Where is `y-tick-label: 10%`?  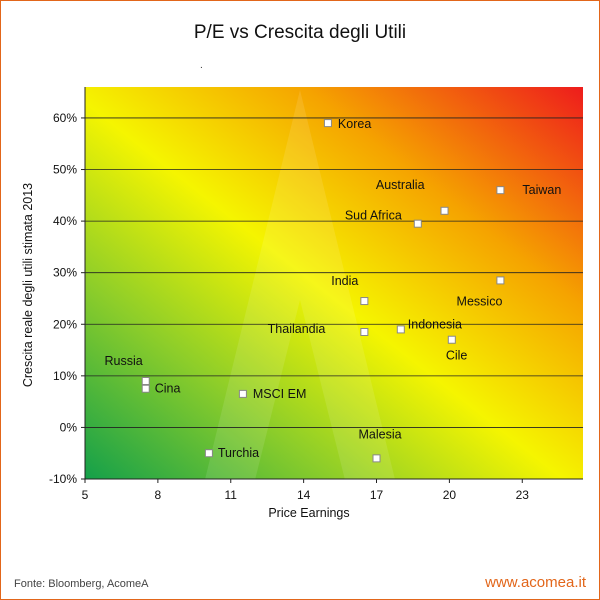 y-tick-label: 10% is located at coordinates (65, 376).